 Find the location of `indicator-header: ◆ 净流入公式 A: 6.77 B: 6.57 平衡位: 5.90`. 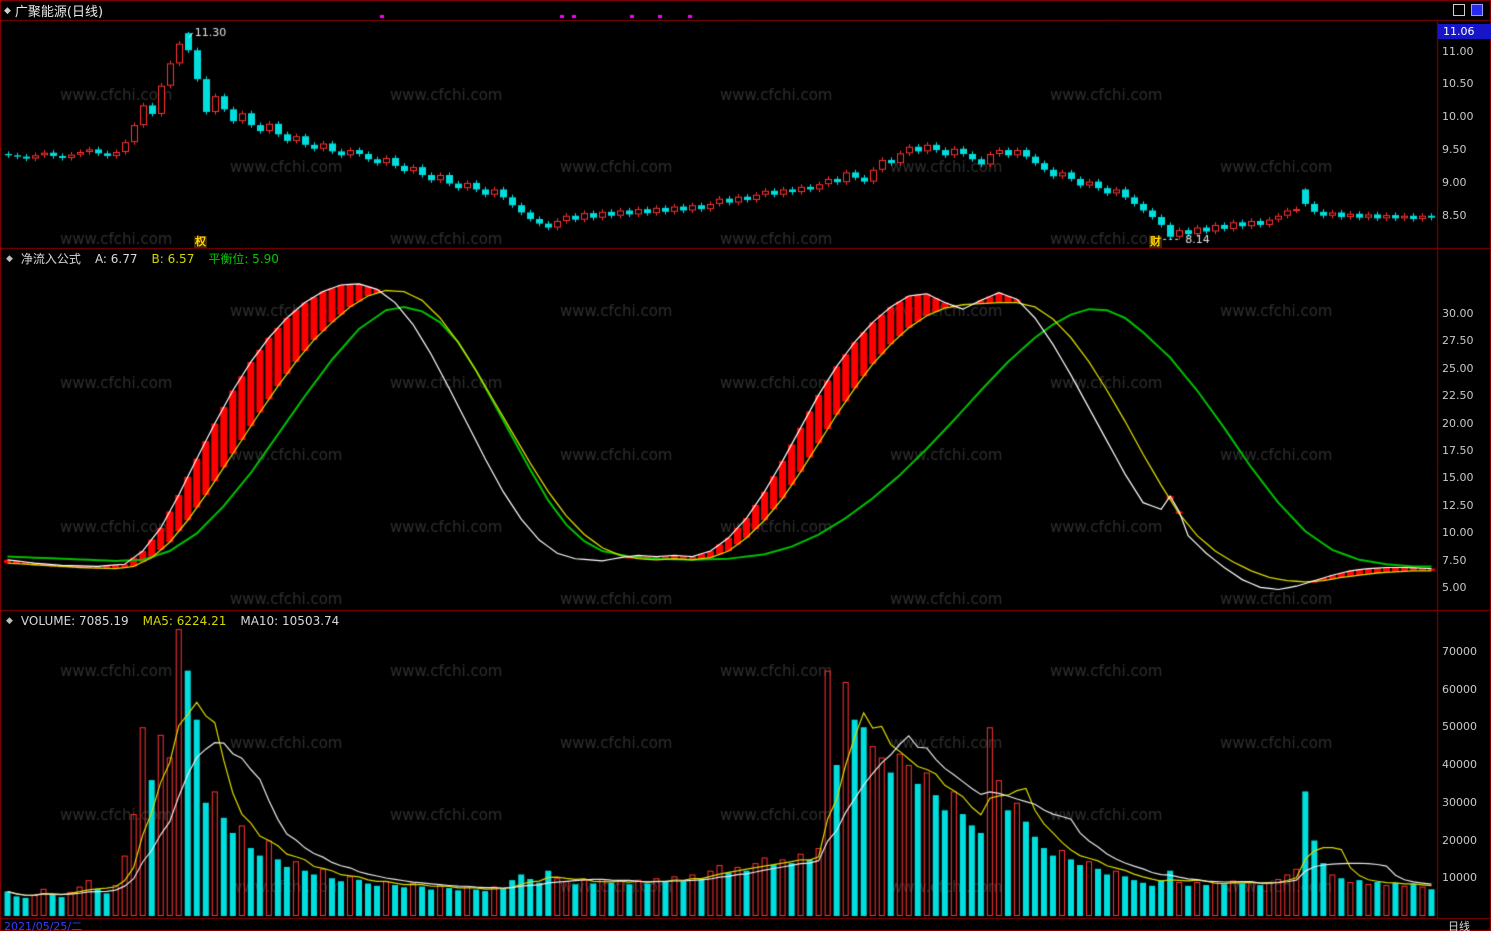

indicator-header: ◆ 净流入公式 A: 6.77 B: 6.57 平衡位: 5.90 is located at coordinates (142, 259).